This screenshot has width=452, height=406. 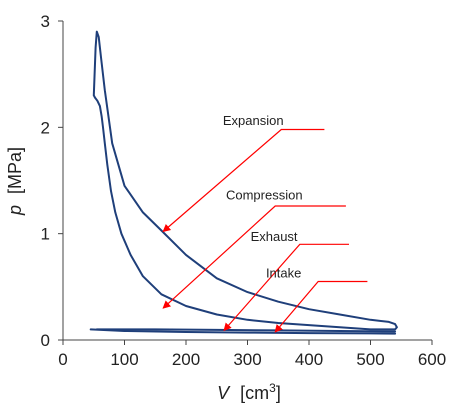 What do you see at coordinates (274, 236) in the screenshot?
I see `annotation-label-exhaust: Exhaust` at bounding box center [274, 236].